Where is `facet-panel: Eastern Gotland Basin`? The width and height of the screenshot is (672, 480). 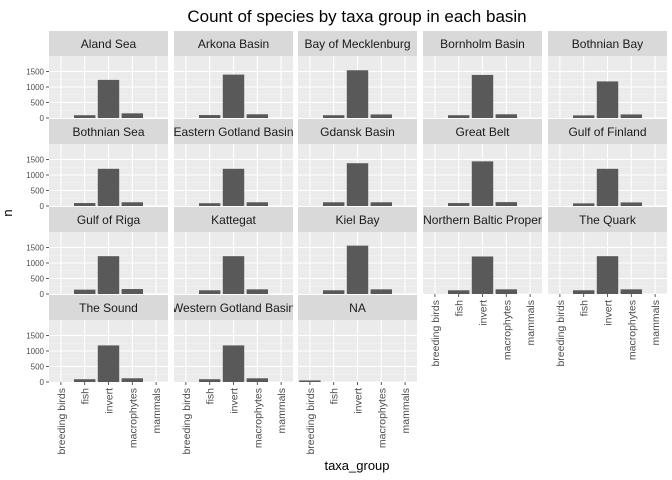 facet-panel: Eastern Gotland Basin is located at coordinates (233, 163).